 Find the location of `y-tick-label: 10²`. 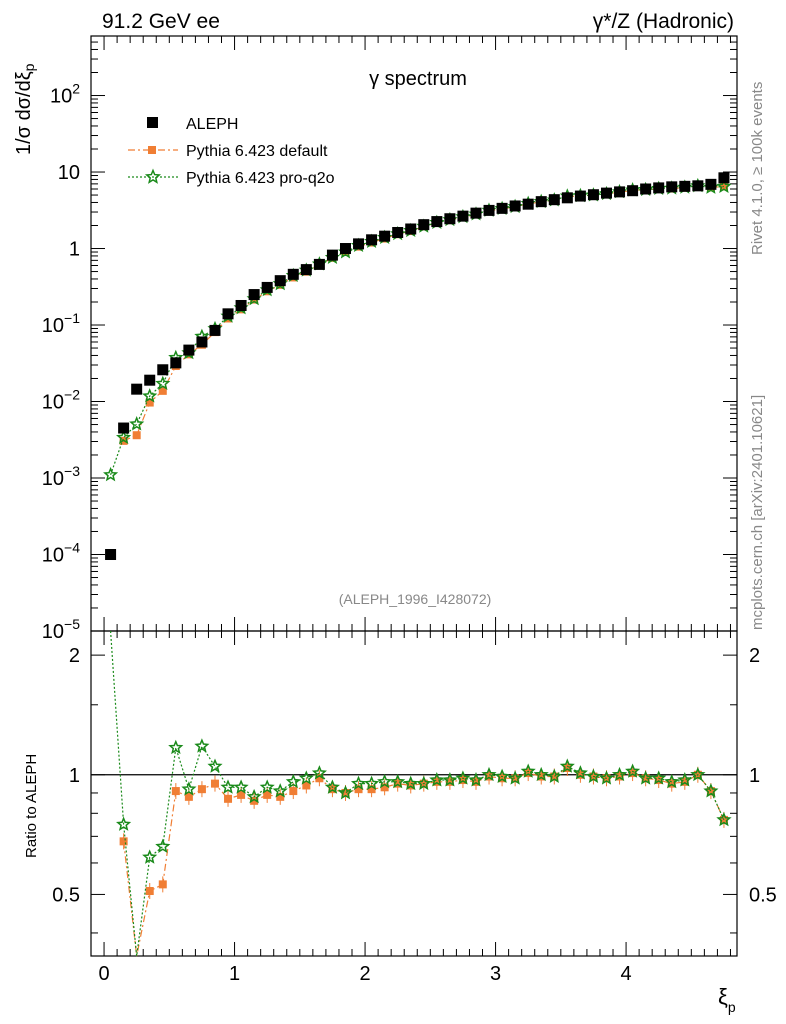

y-tick-label: 10² is located at coordinates (65, 94).